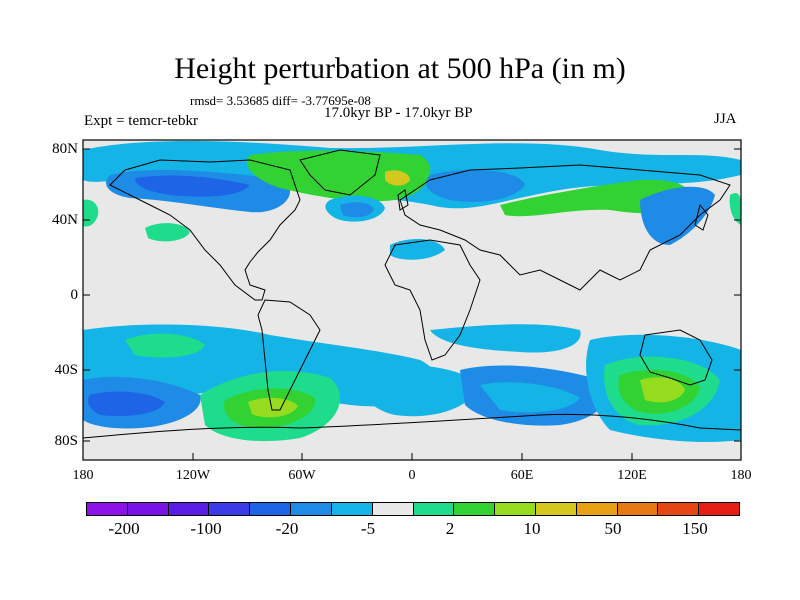  What do you see at coordinates (165, 345) in the screenshot?
I see `contour-sh-teal-south-pacific` at bounding box center [165, 345].